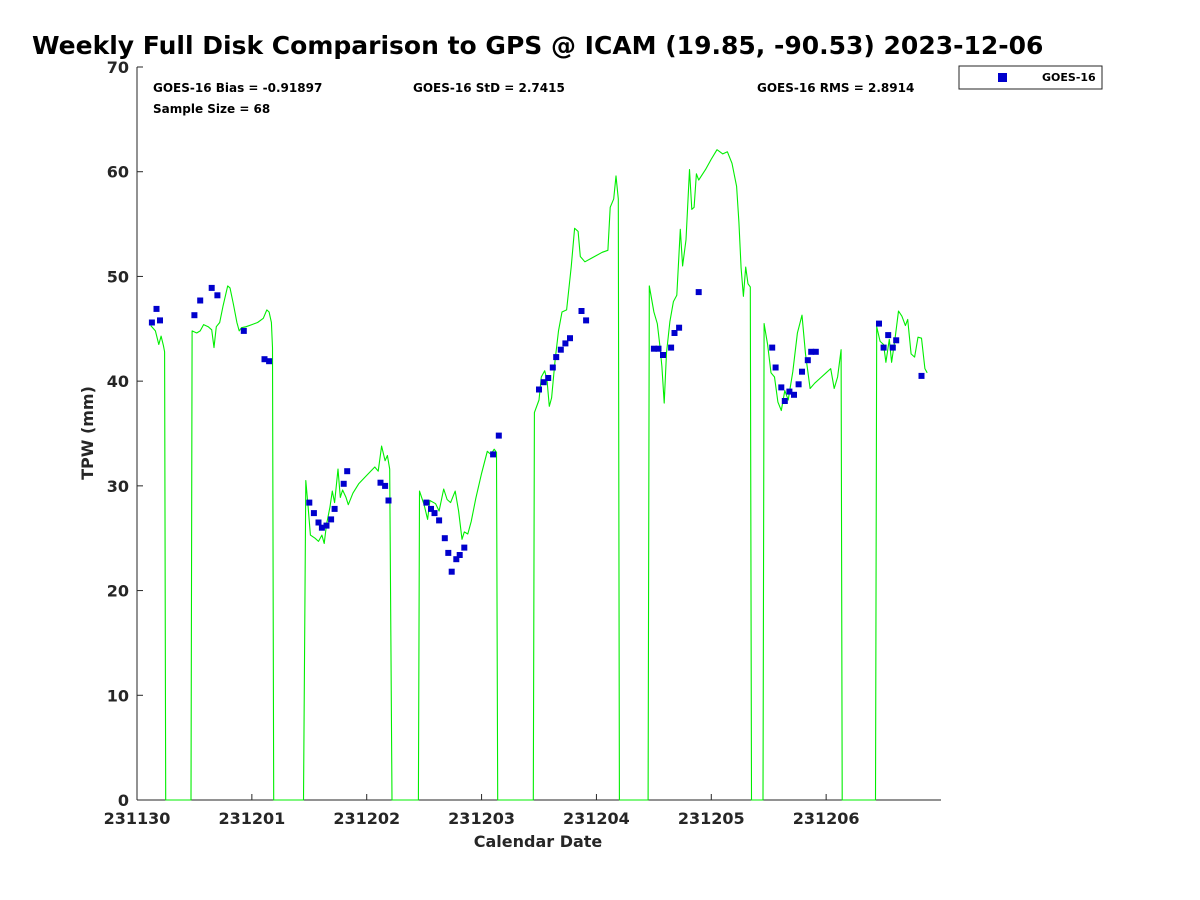  Describe the element at coordinates (711, 818) in the screenshot. I see `x-tick-label: 231205` at that location.